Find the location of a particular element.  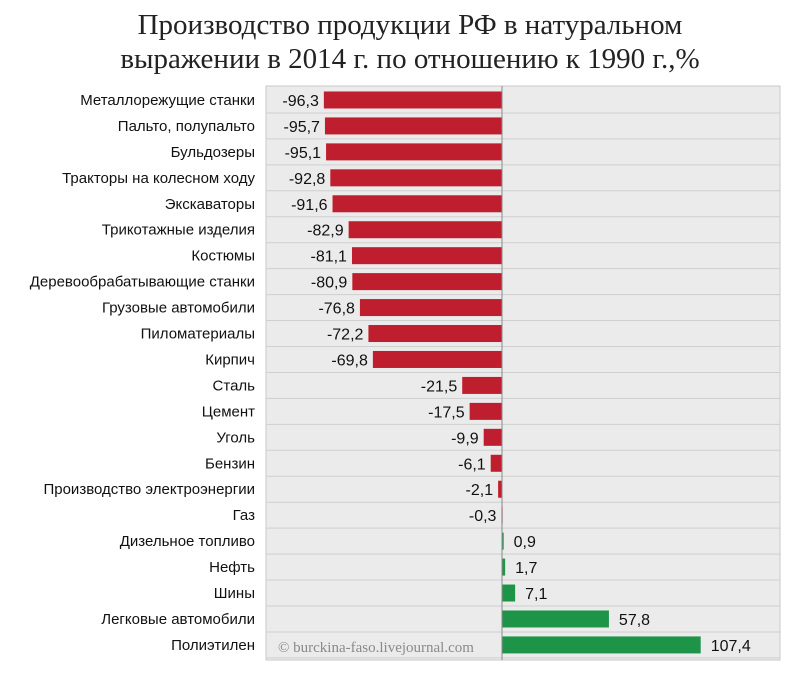

category-label: Грузовые автомобили is located at coordinates (178, 308).